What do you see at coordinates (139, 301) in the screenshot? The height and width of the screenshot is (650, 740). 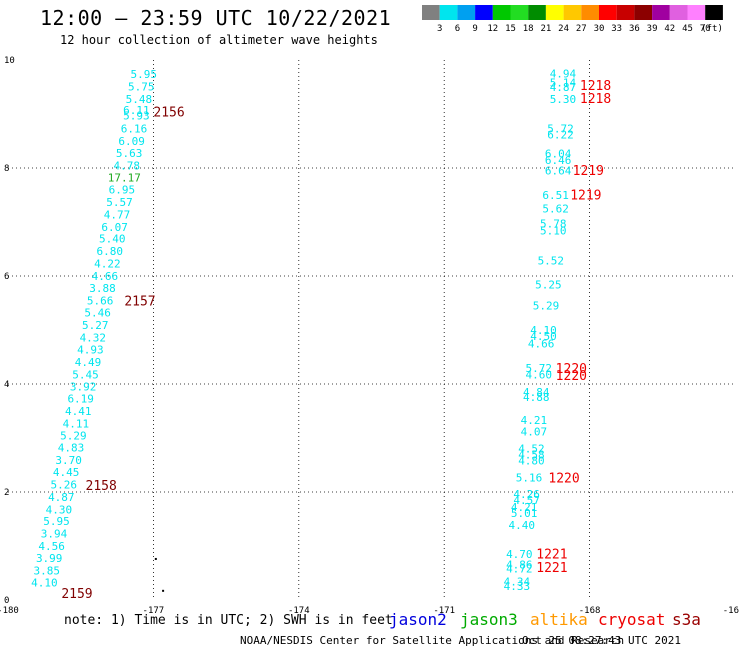 I see `time-label: 2157` at bounding box center [139, 301].